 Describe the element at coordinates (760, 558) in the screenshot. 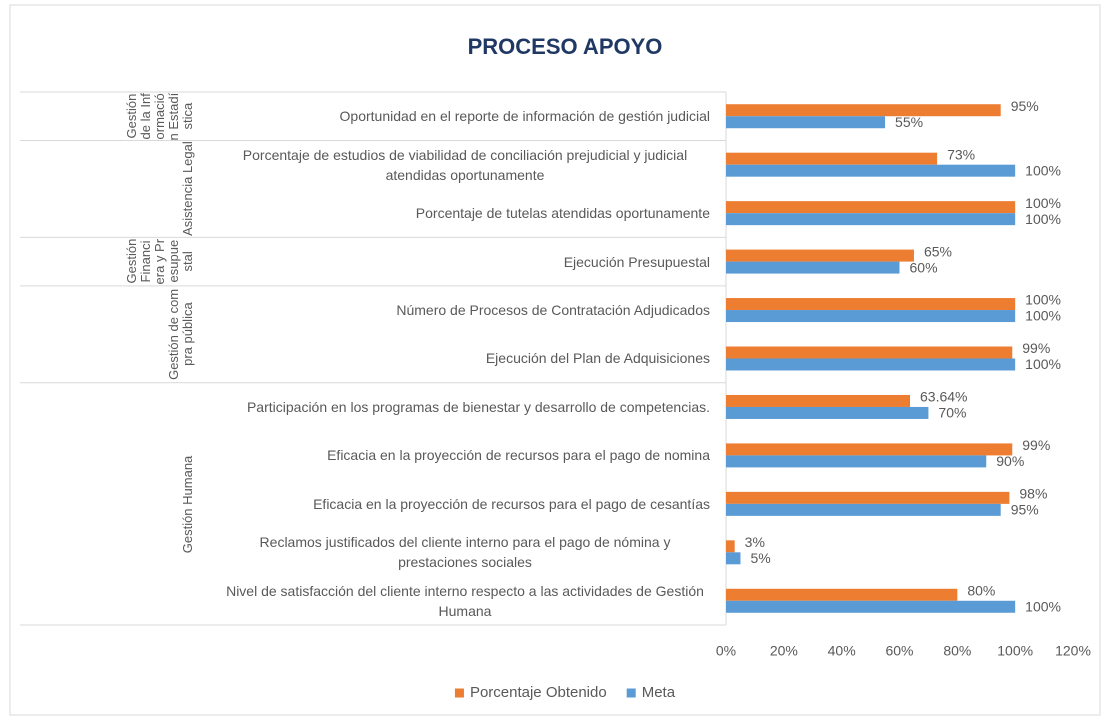

I see `value-label: 5%` at that location.